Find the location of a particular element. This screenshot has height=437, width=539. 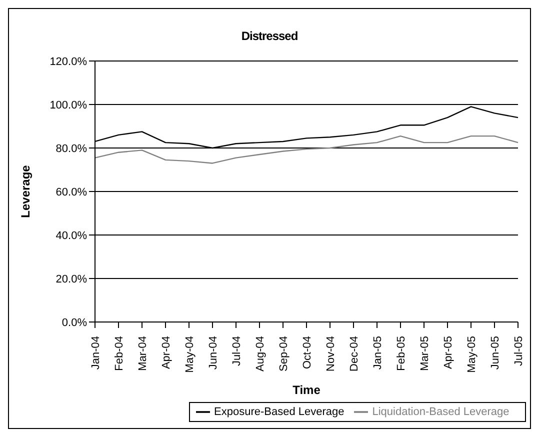

x-tick-label: Apr-04 is located at coordinates (166, 353).